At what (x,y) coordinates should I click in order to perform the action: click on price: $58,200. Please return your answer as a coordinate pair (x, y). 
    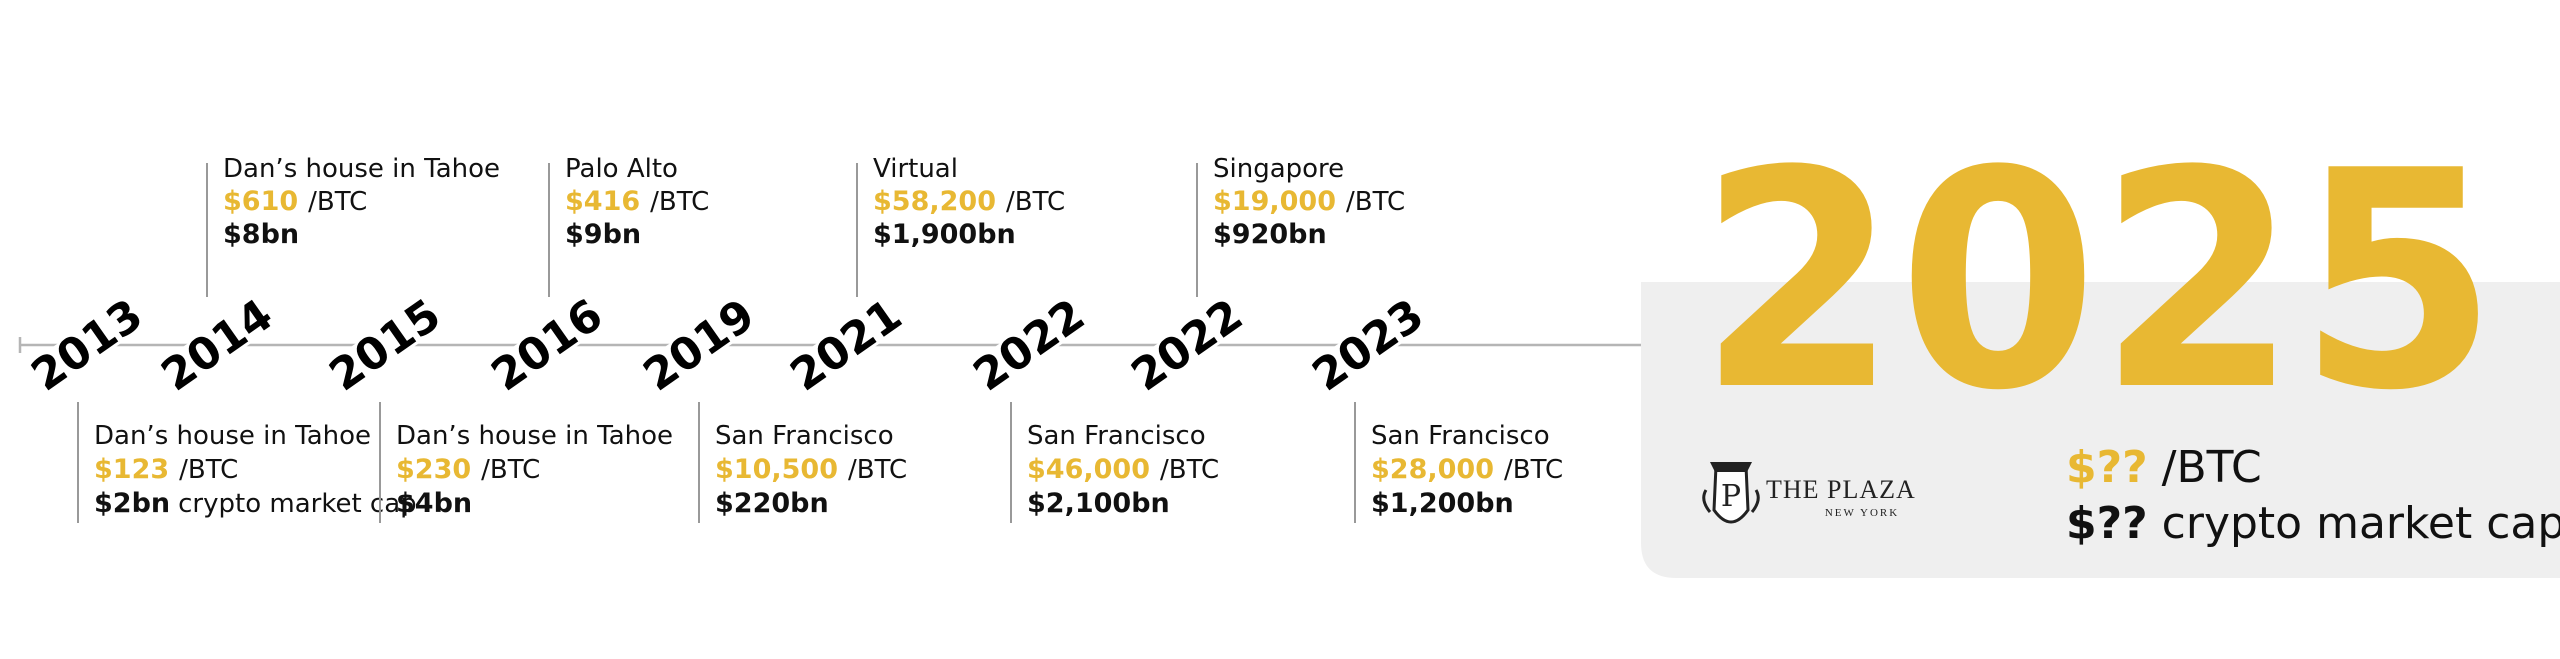
    Looking at the image, I should click on (934, 201).